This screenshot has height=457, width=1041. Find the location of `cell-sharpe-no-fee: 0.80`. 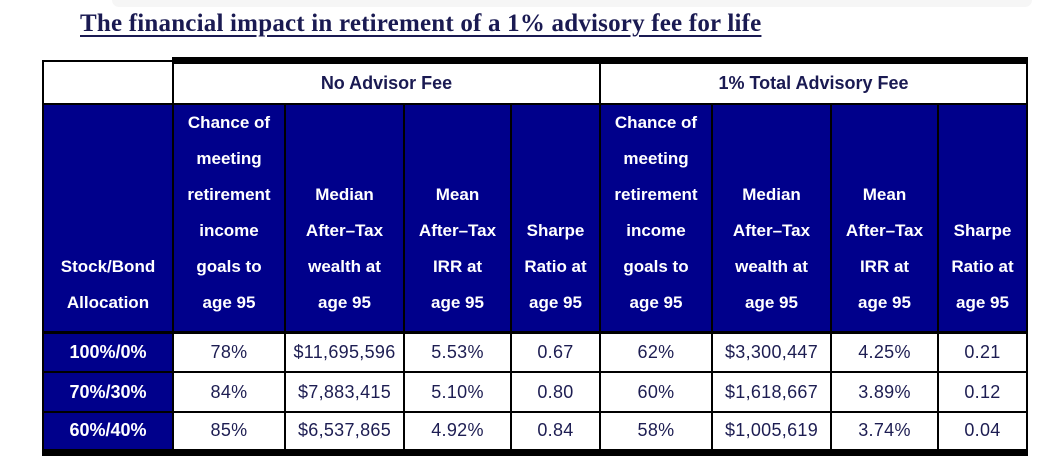

cell-sharpe-no-fee: 0.80 is located at coordinates (555, 392).